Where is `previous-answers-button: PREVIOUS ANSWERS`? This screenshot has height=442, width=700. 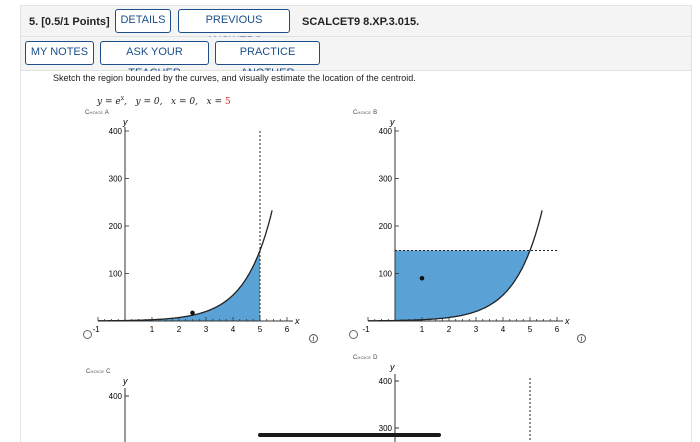 previous-answers-button: PREVIOUS ANSWERS is located at coordinates (234, 28).